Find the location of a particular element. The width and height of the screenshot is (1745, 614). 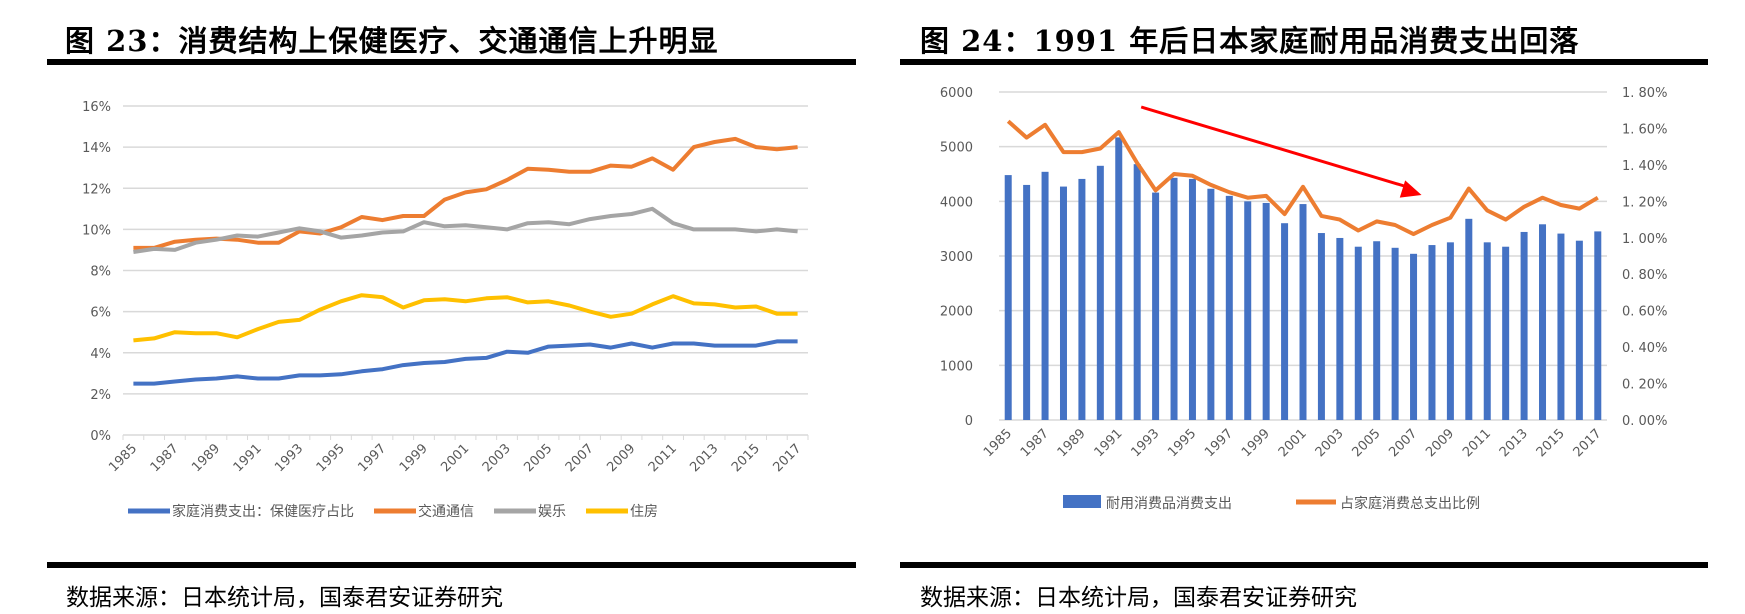

y-left-tick-label: 4000 is located at coordinates (956, 202).